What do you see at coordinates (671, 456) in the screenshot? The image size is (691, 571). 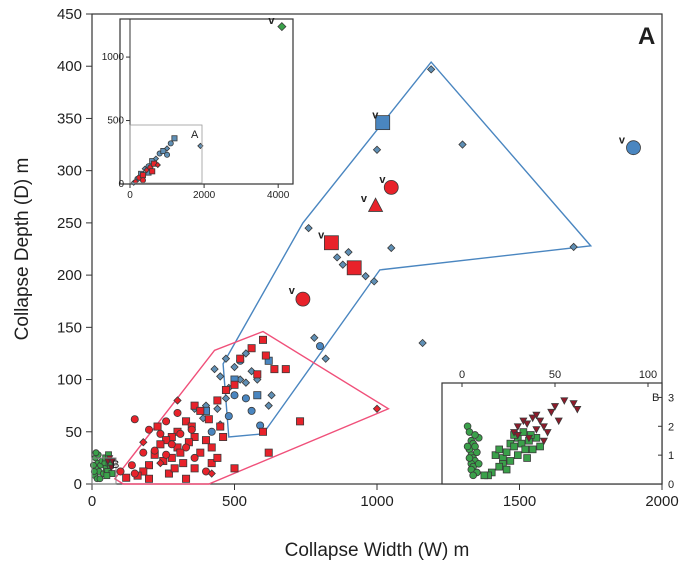 I see `inset-b-y-tick-label: 1` at bounding box center [671, 456].